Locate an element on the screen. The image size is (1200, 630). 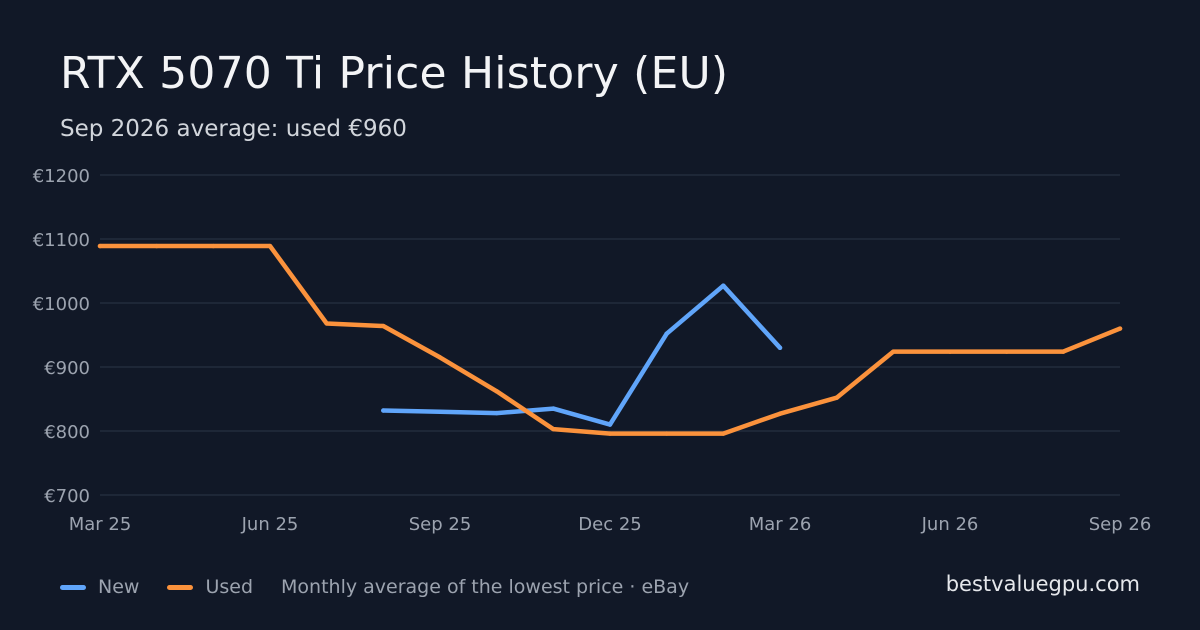
site-link: bestvaluegpu.com is located at coordinates (1042, 584).